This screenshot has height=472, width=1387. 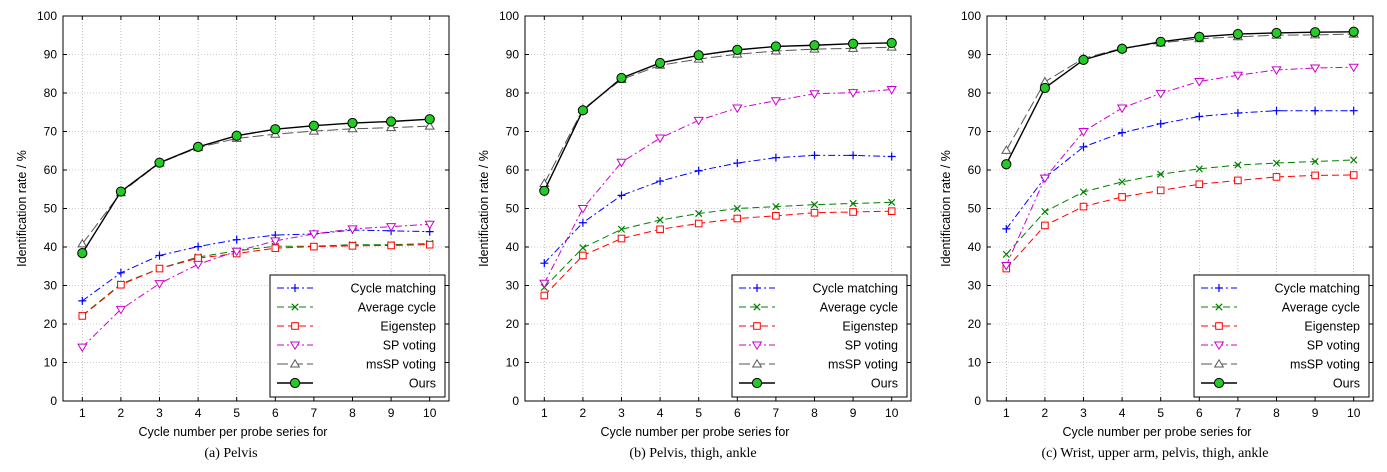 I want to click on series-line-mssp-voting, so click(x=255, y=185).